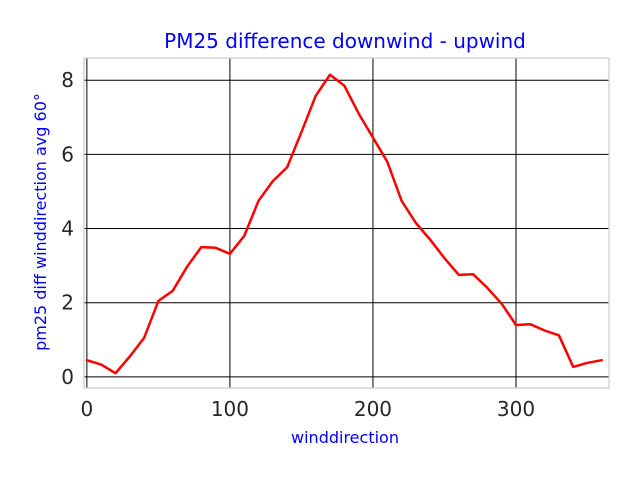 Image resolution: width=640 pixels, height=480 pixels. What do you see at coordinates (230, 409) in the screenshot?
I see `x-tick-label: 100` at bounding box center [230, 409].